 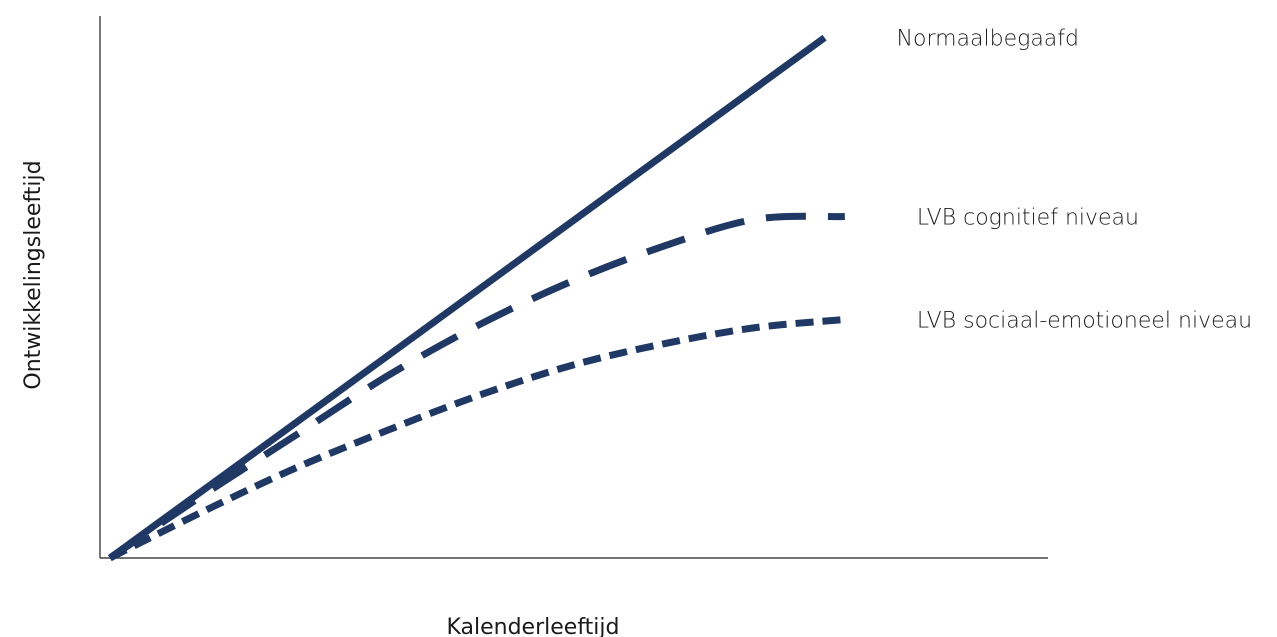 What do you see at coordinates (33, 274) in the screenshot?
I see `y-axis-title: Ontwikkelingsleeftijd` at bounding box center [33, 274].